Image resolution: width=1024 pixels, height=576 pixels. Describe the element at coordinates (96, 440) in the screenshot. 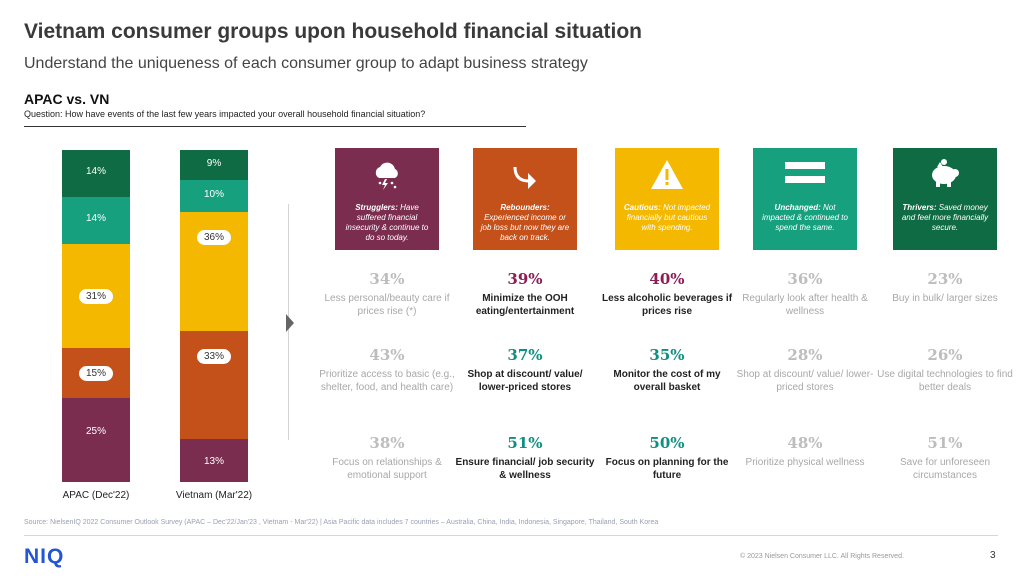

I see `bar-segment-strugglers: 25%` at that location.